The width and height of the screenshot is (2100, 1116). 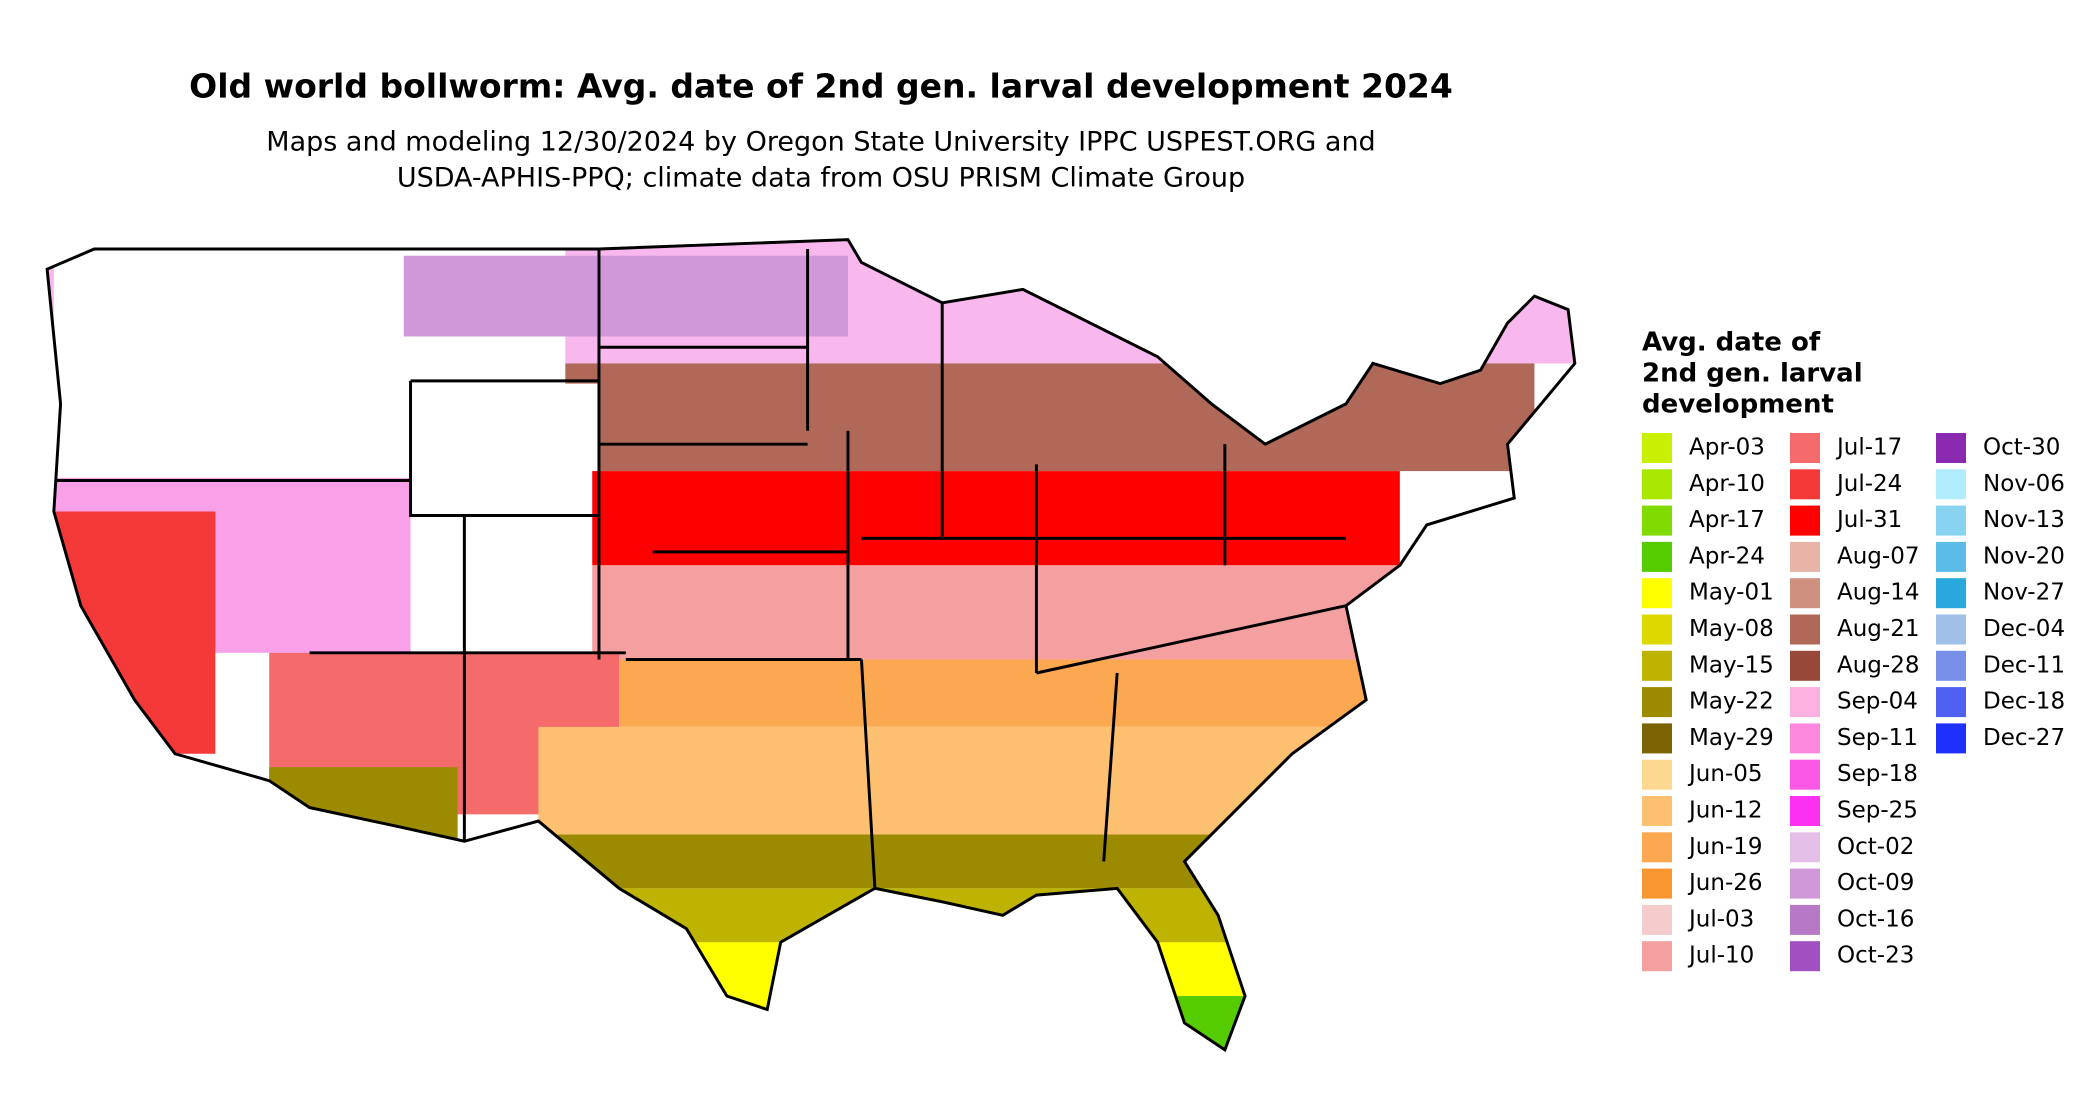 What do you see at coordinates (1868, 520) in the screenshot?
I see `legend-label: Jul-31` at bounding box center [1868, 520].